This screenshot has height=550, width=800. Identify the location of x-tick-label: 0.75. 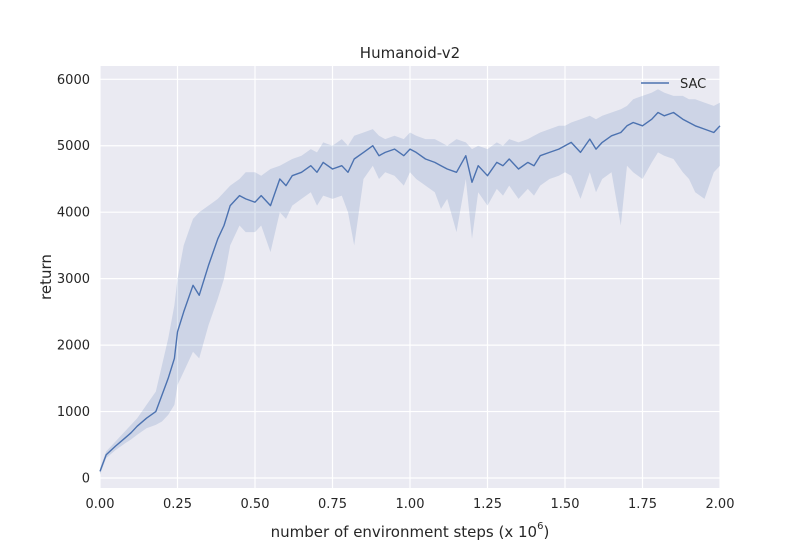
(332, 504).